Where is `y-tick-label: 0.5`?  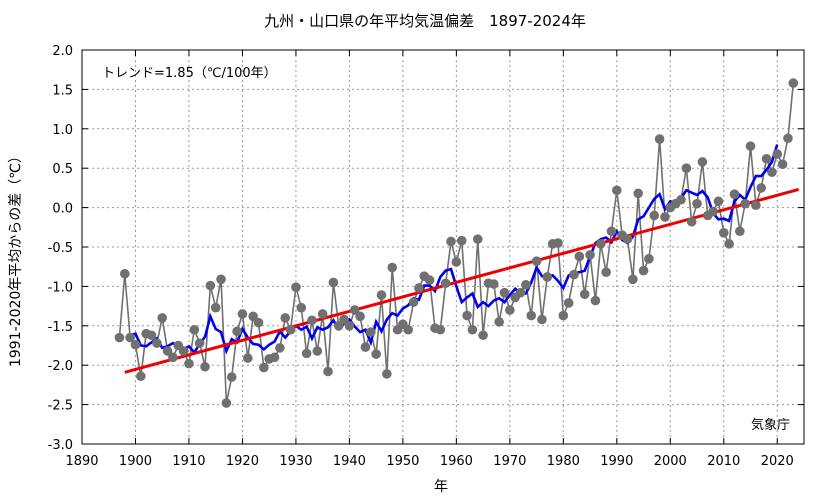 y-tick-label: 0.5 is located at coordinates (62, 169).